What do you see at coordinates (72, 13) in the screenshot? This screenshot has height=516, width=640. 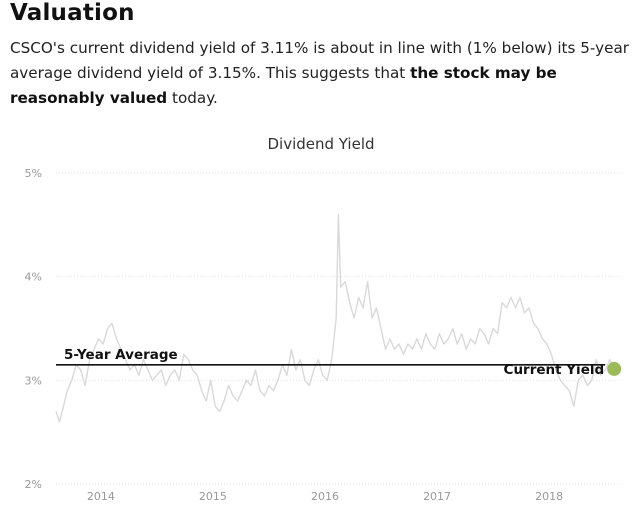 I see `section-title: Valuation` at bounding box center [72, 13].